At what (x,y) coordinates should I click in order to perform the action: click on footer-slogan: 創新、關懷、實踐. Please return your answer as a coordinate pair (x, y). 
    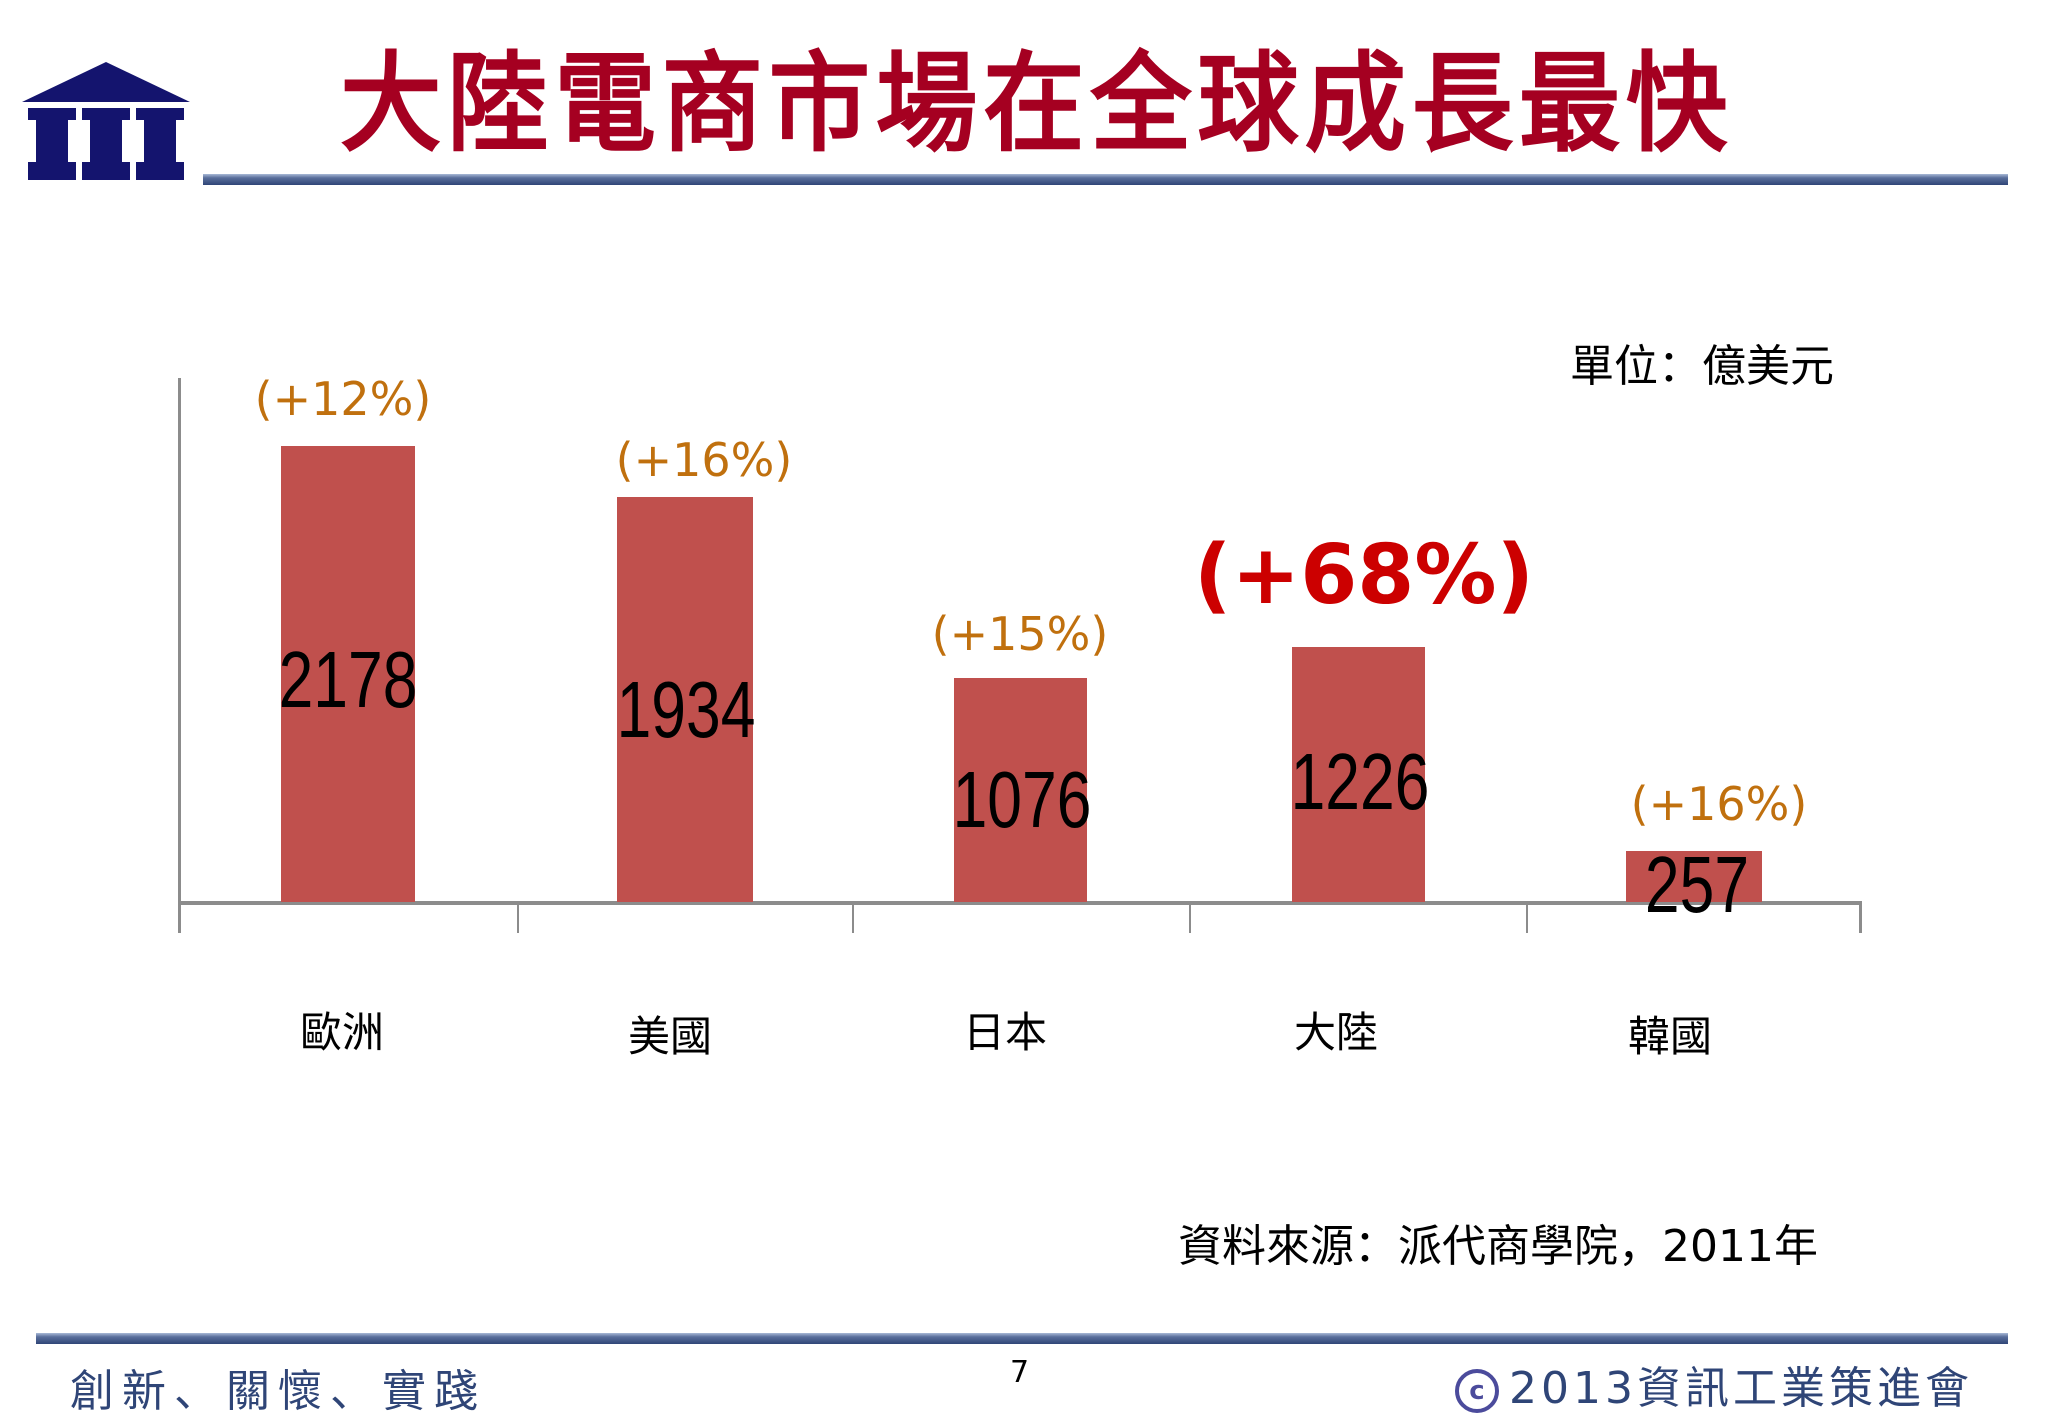
    Looking at the image, I should click on (278, 1391).